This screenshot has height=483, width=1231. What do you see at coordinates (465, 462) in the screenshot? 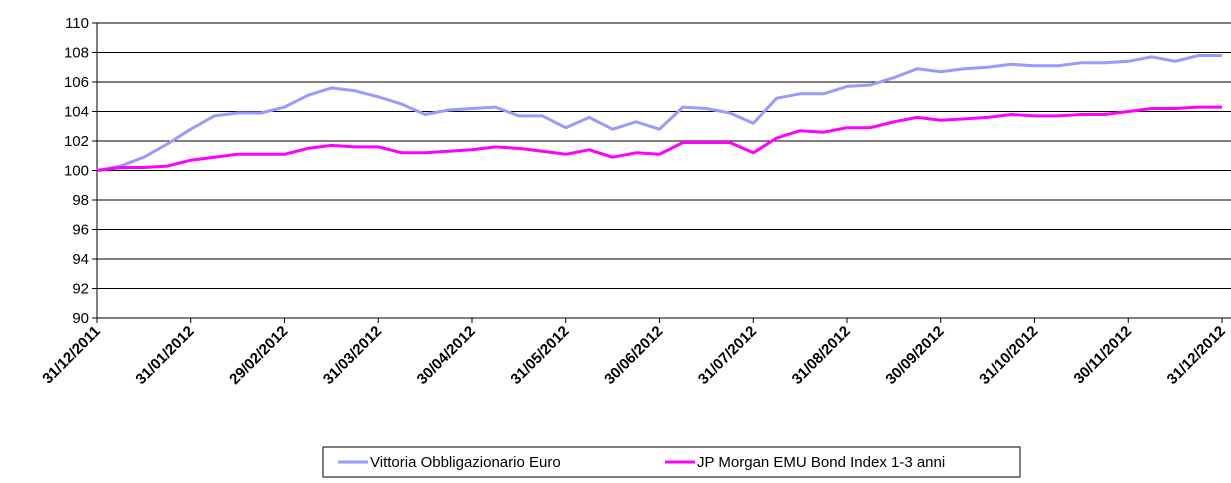
I see `legend-label: Vittoria Obbligazionario Euro` at bounding box center [465, 462].